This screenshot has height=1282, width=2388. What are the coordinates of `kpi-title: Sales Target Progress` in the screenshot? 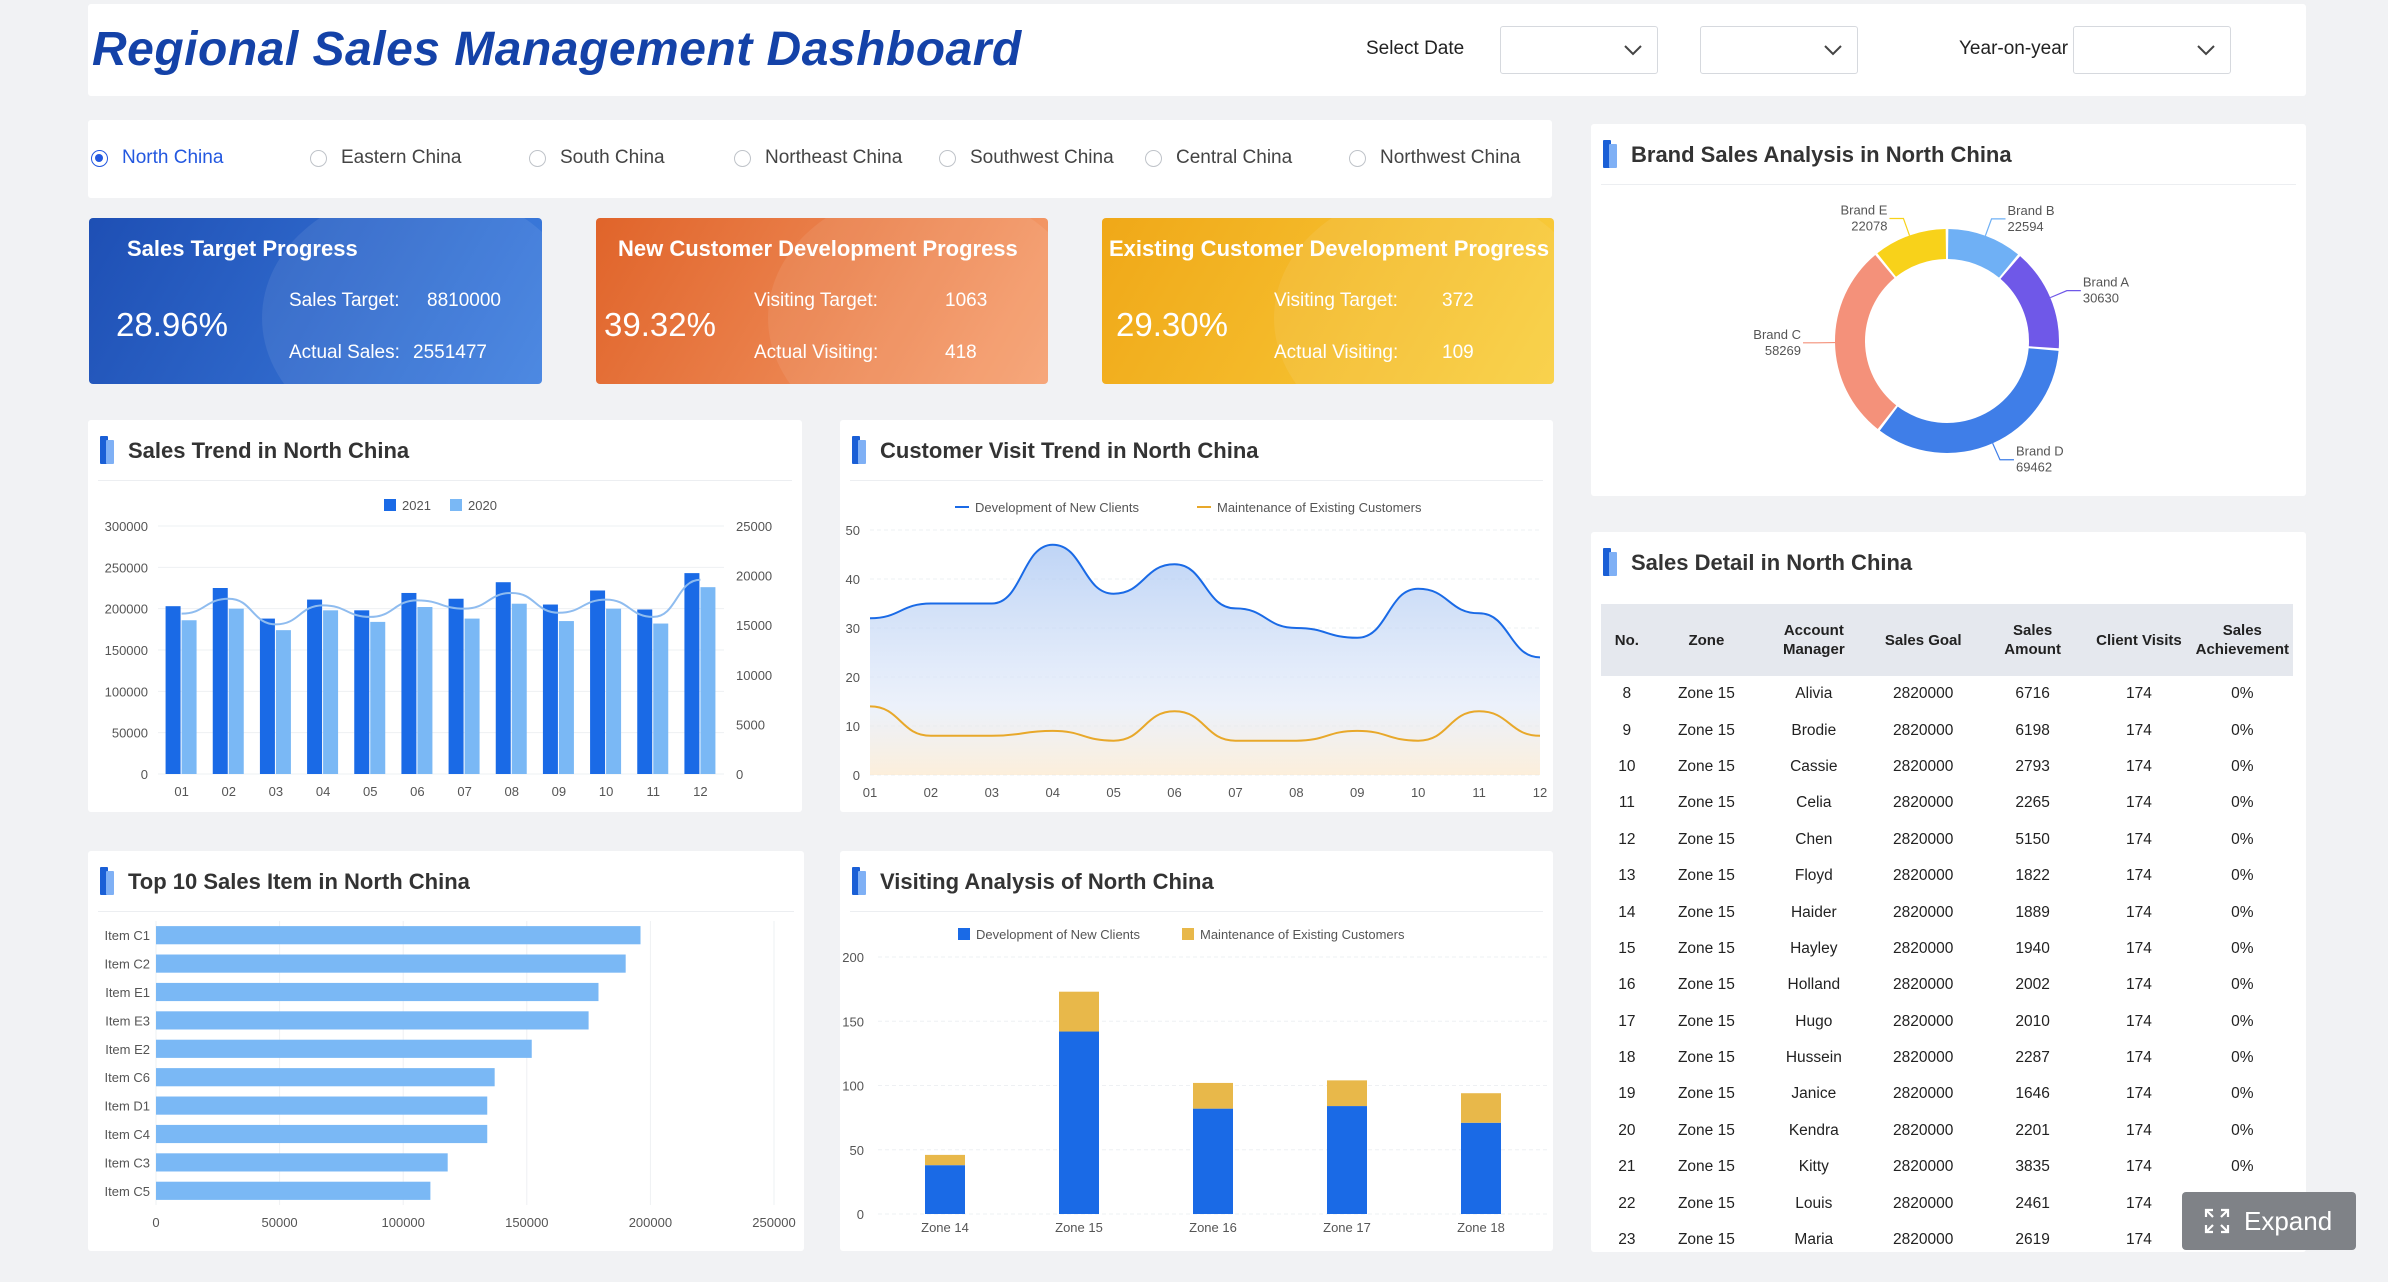 It's located at (242, 248).